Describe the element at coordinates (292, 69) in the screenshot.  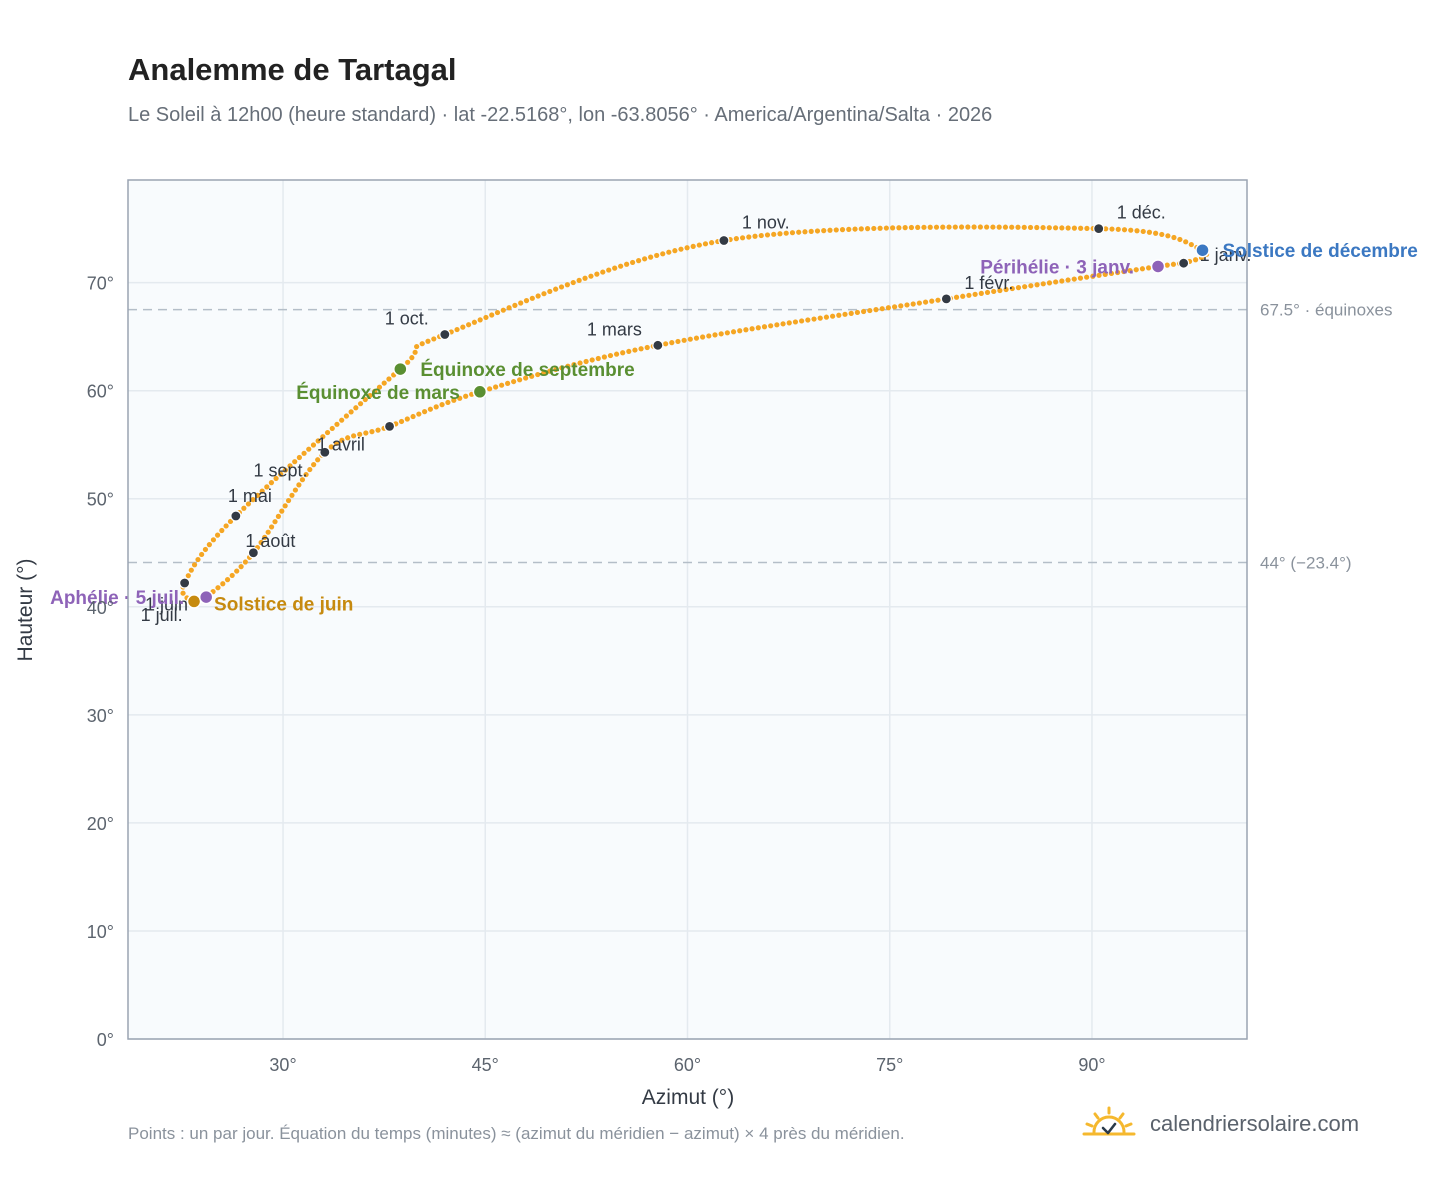
I see `chart-title: Analemme de Tartagal` at that location.